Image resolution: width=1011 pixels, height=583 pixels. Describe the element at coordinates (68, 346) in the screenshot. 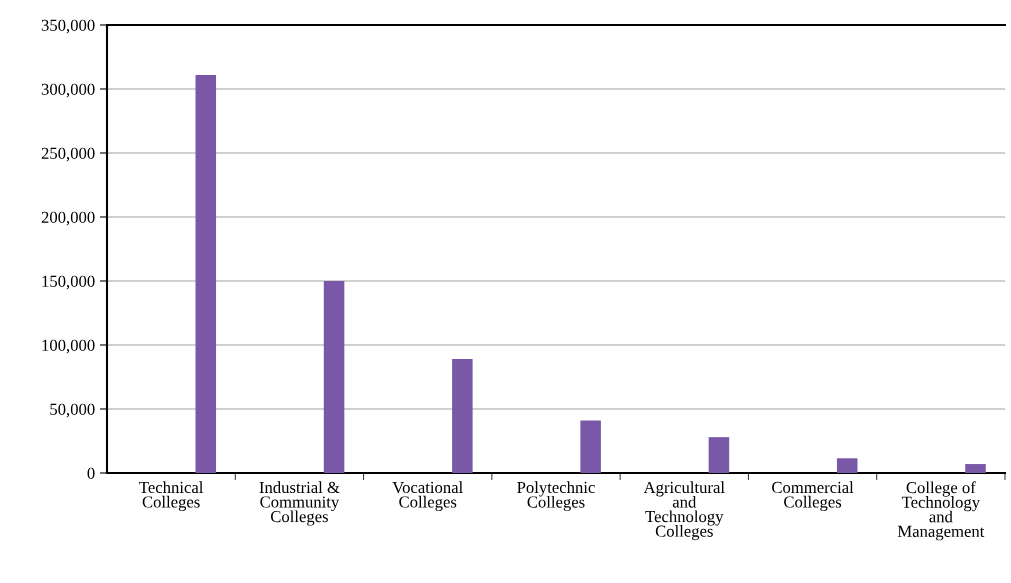

I see `y-tick-label: 100,000` at that location.